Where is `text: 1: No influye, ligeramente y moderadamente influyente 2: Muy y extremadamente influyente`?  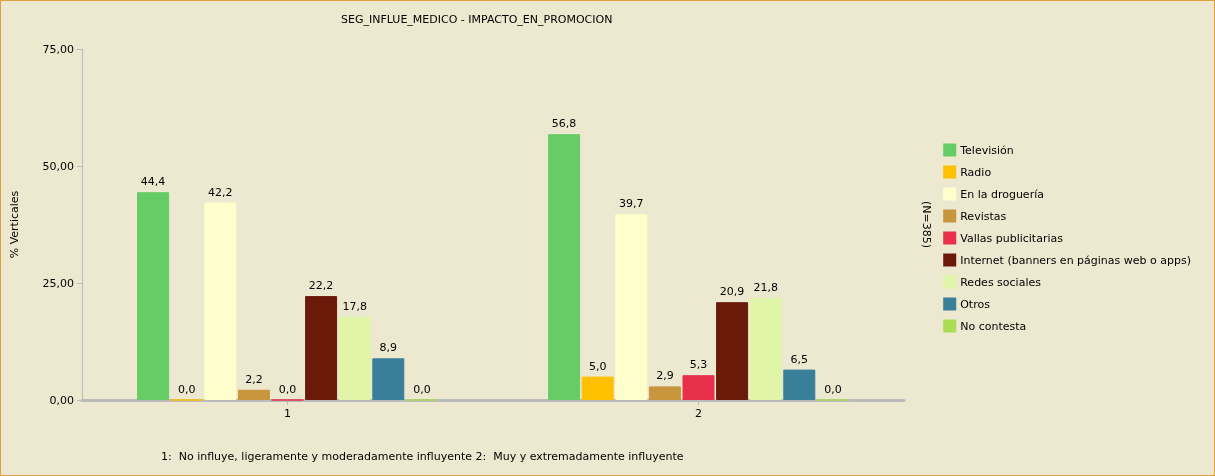 text: 1: No influye, ligeramente y moderadamente influyente 2: Muy y extremadamente influyente is located at coordinates (422, 456).